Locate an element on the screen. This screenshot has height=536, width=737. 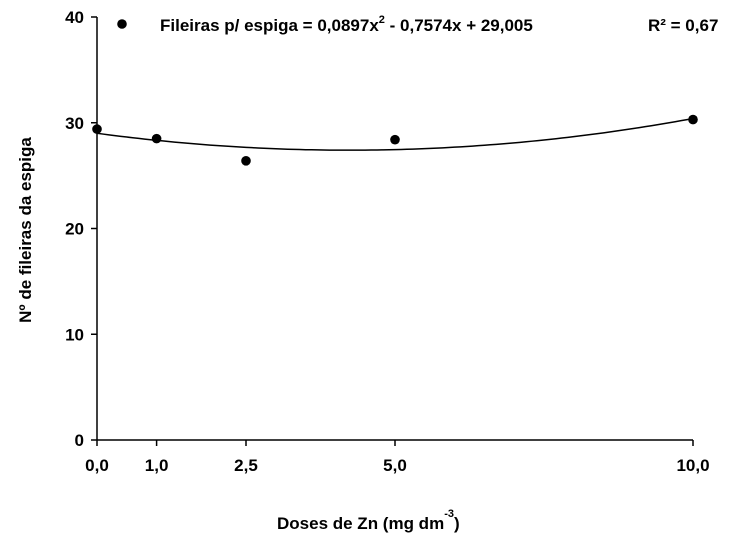
y-tick-label: 10 is located at coordinates (74, 334).